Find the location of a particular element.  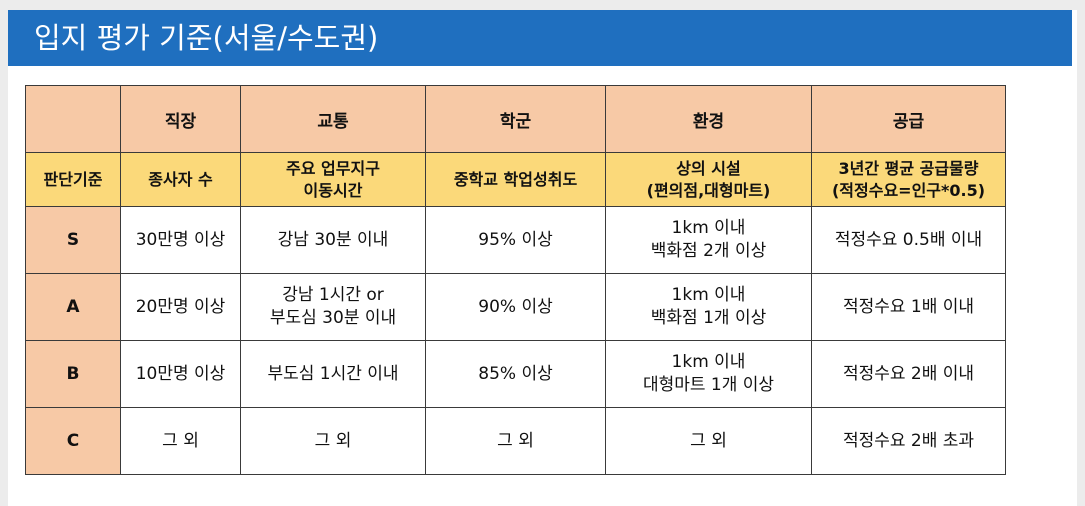

criteria-supply: 3년간 평균 공급물량 (적정수요=인구*0.5) is located at coordinates (908, 179).